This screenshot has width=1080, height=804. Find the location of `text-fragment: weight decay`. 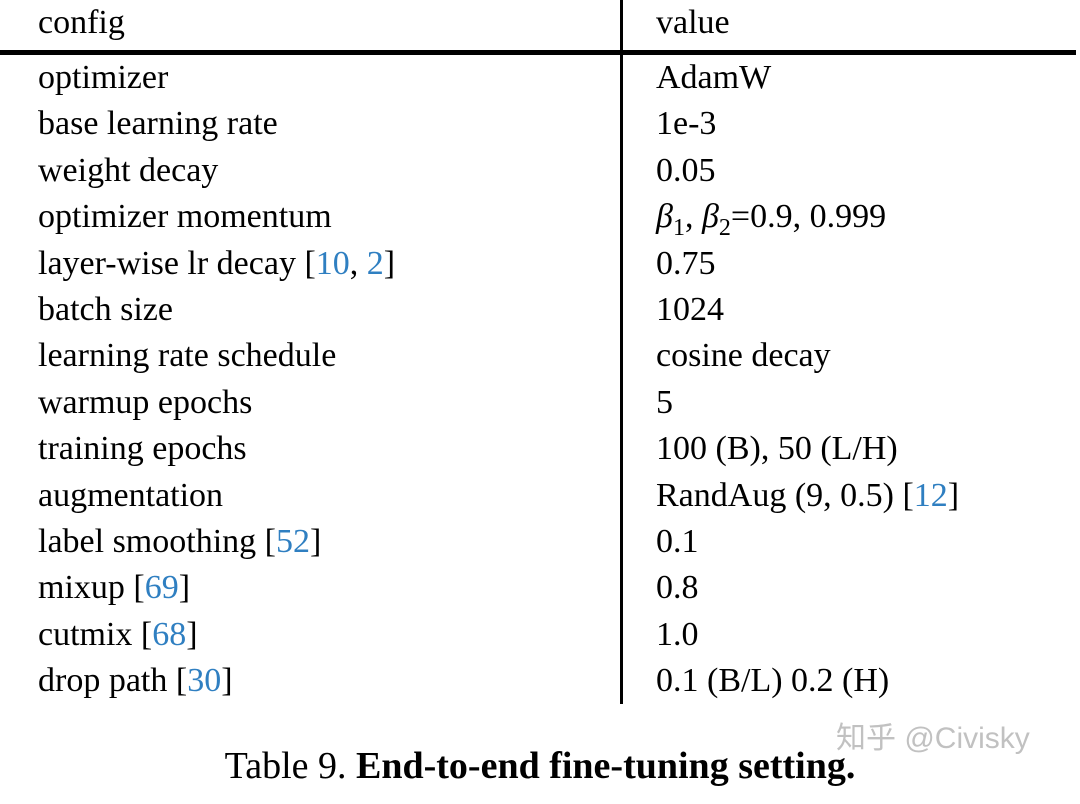

text-fragment: weight decay is located at coordinates (128, 170).